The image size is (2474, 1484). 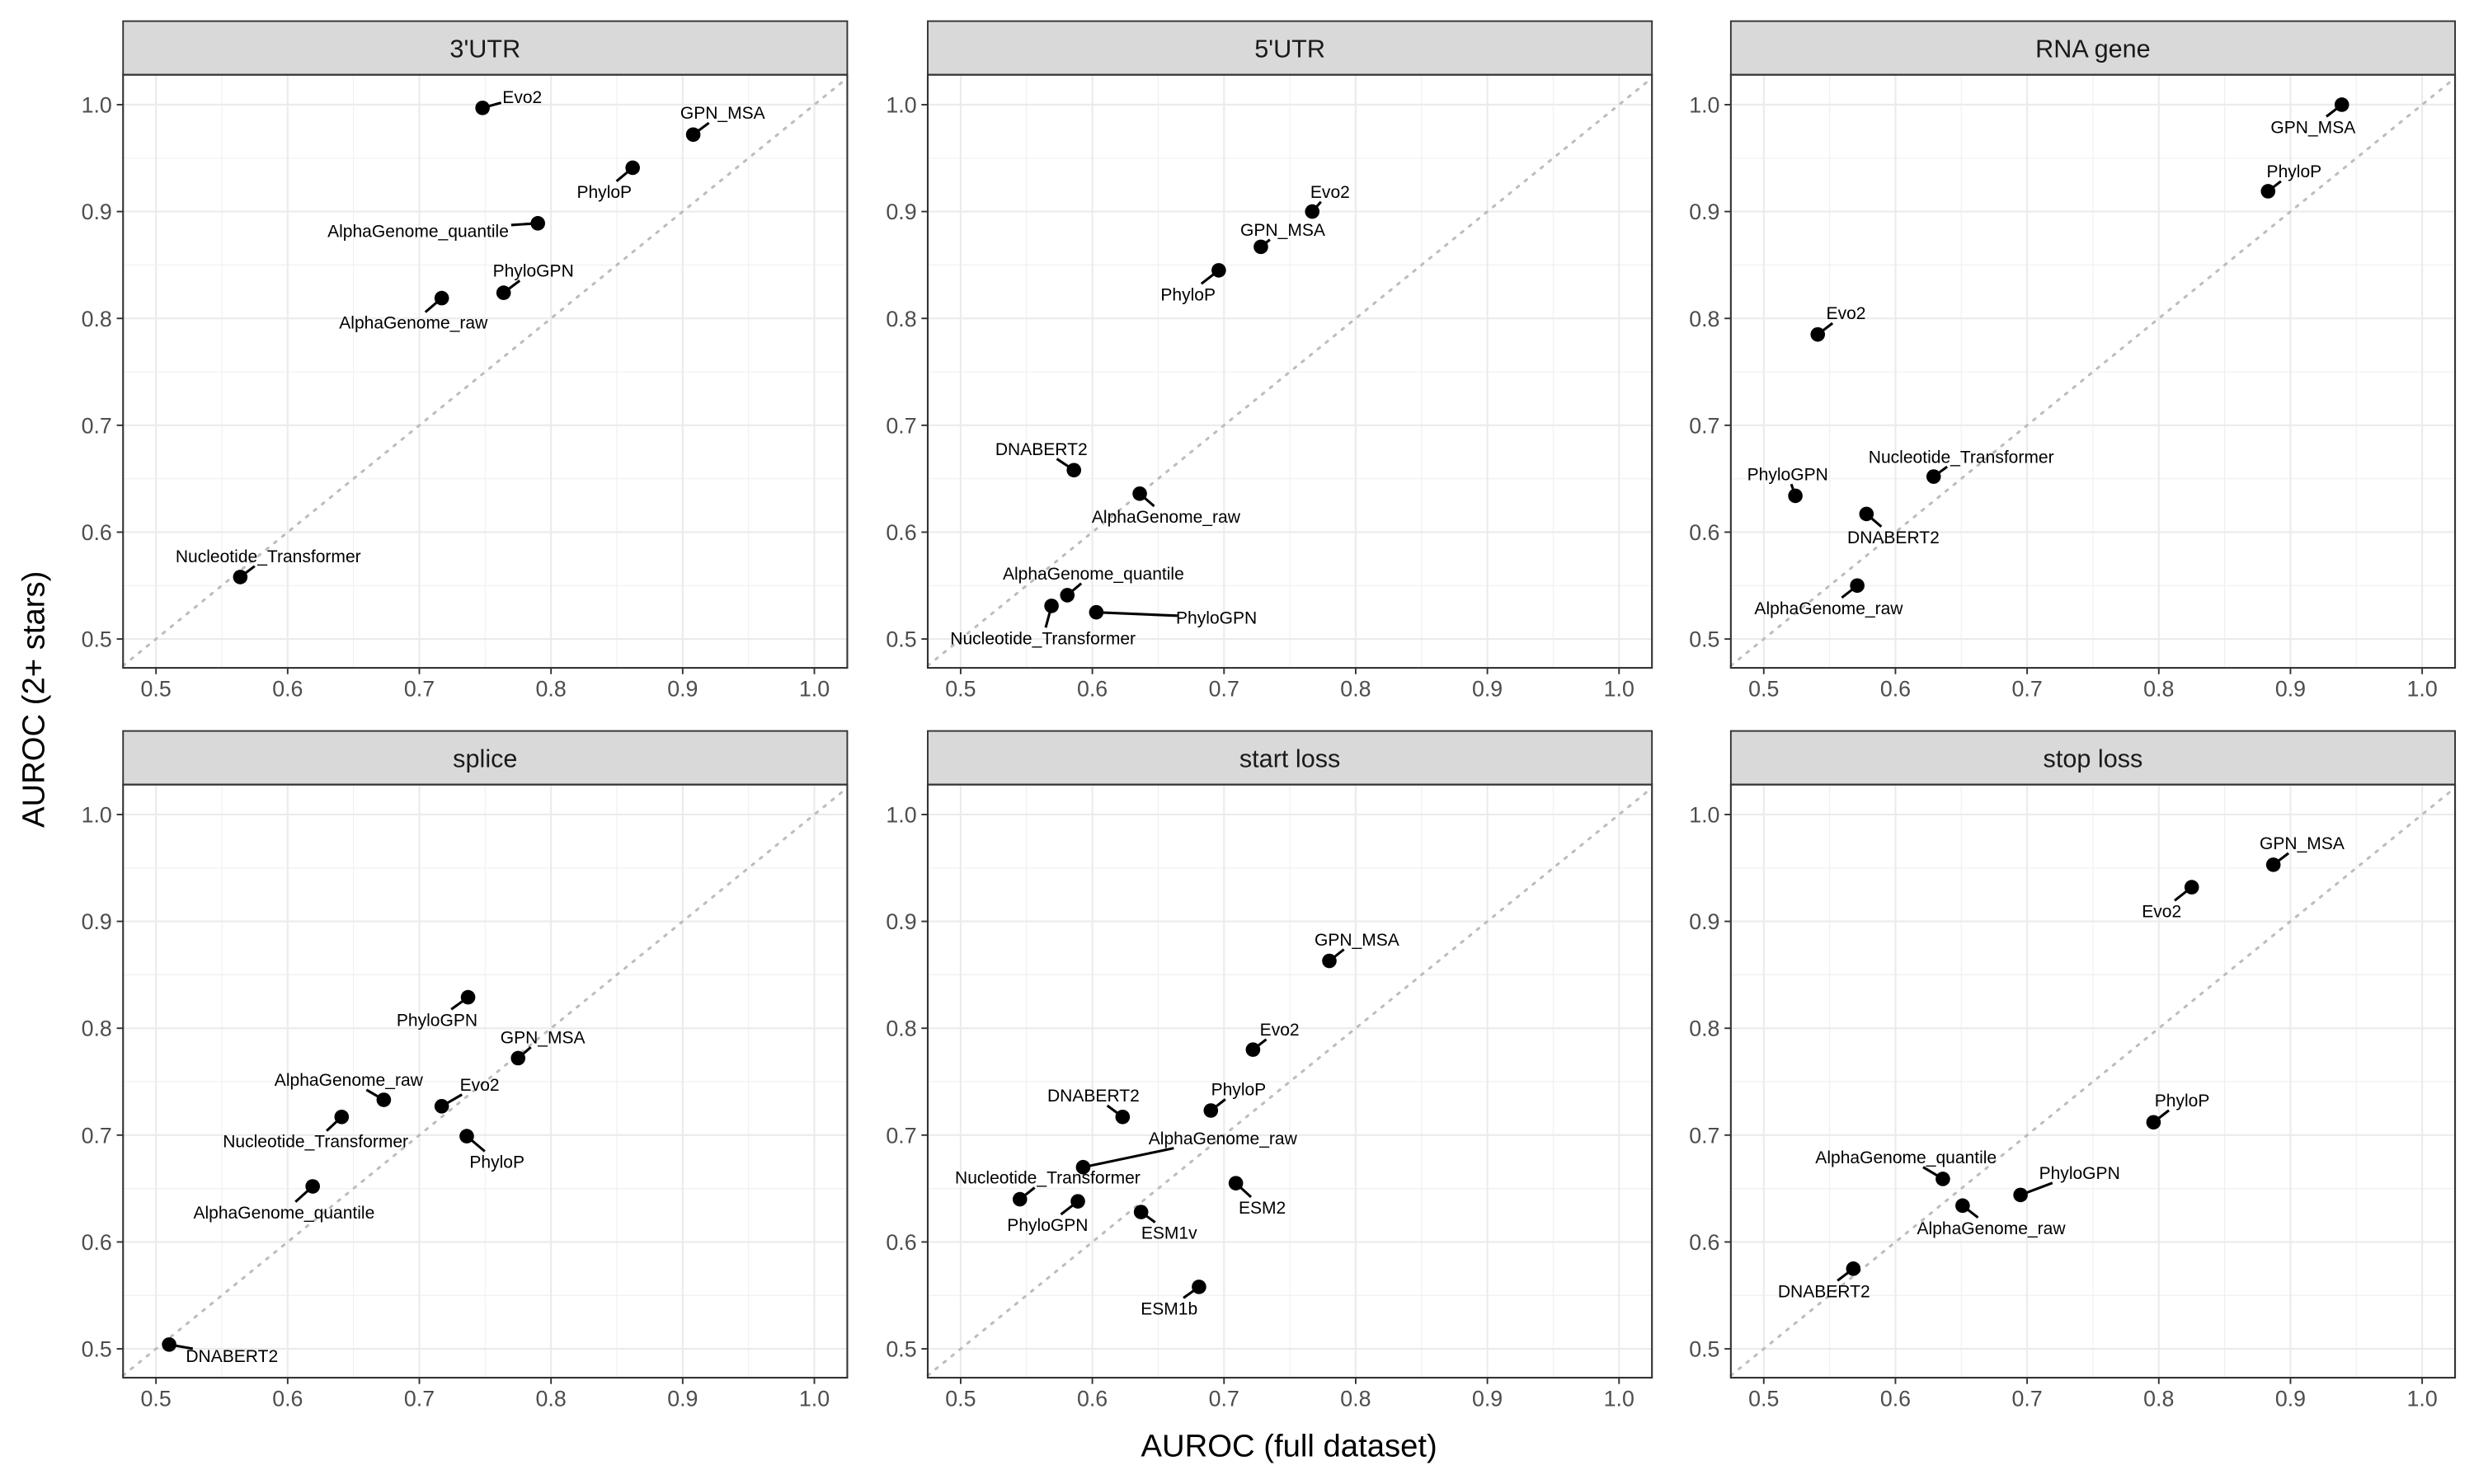 I want to click on point-label: ESM2, so click(x=1262, y=1208).